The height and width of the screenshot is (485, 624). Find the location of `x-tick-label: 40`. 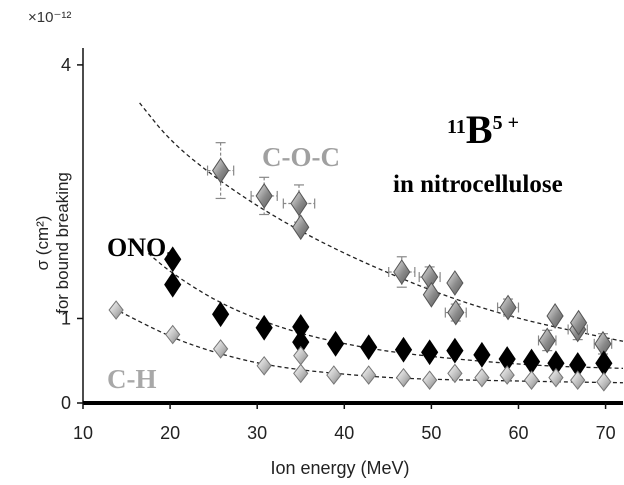

x-tick-label: 40 is located at coordinates (344, 433).